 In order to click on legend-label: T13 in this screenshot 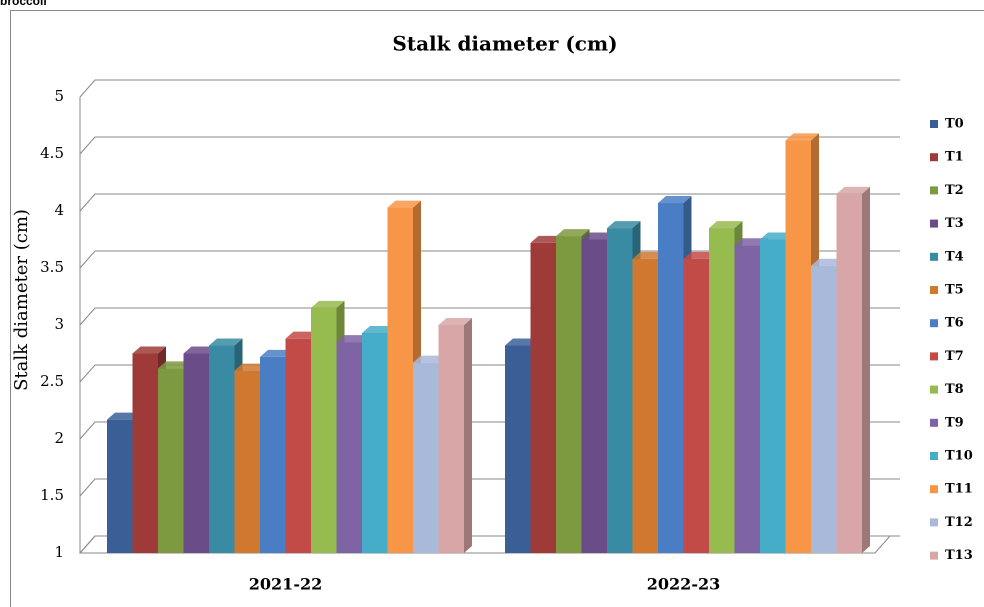, I will do `click(959, 555)`.